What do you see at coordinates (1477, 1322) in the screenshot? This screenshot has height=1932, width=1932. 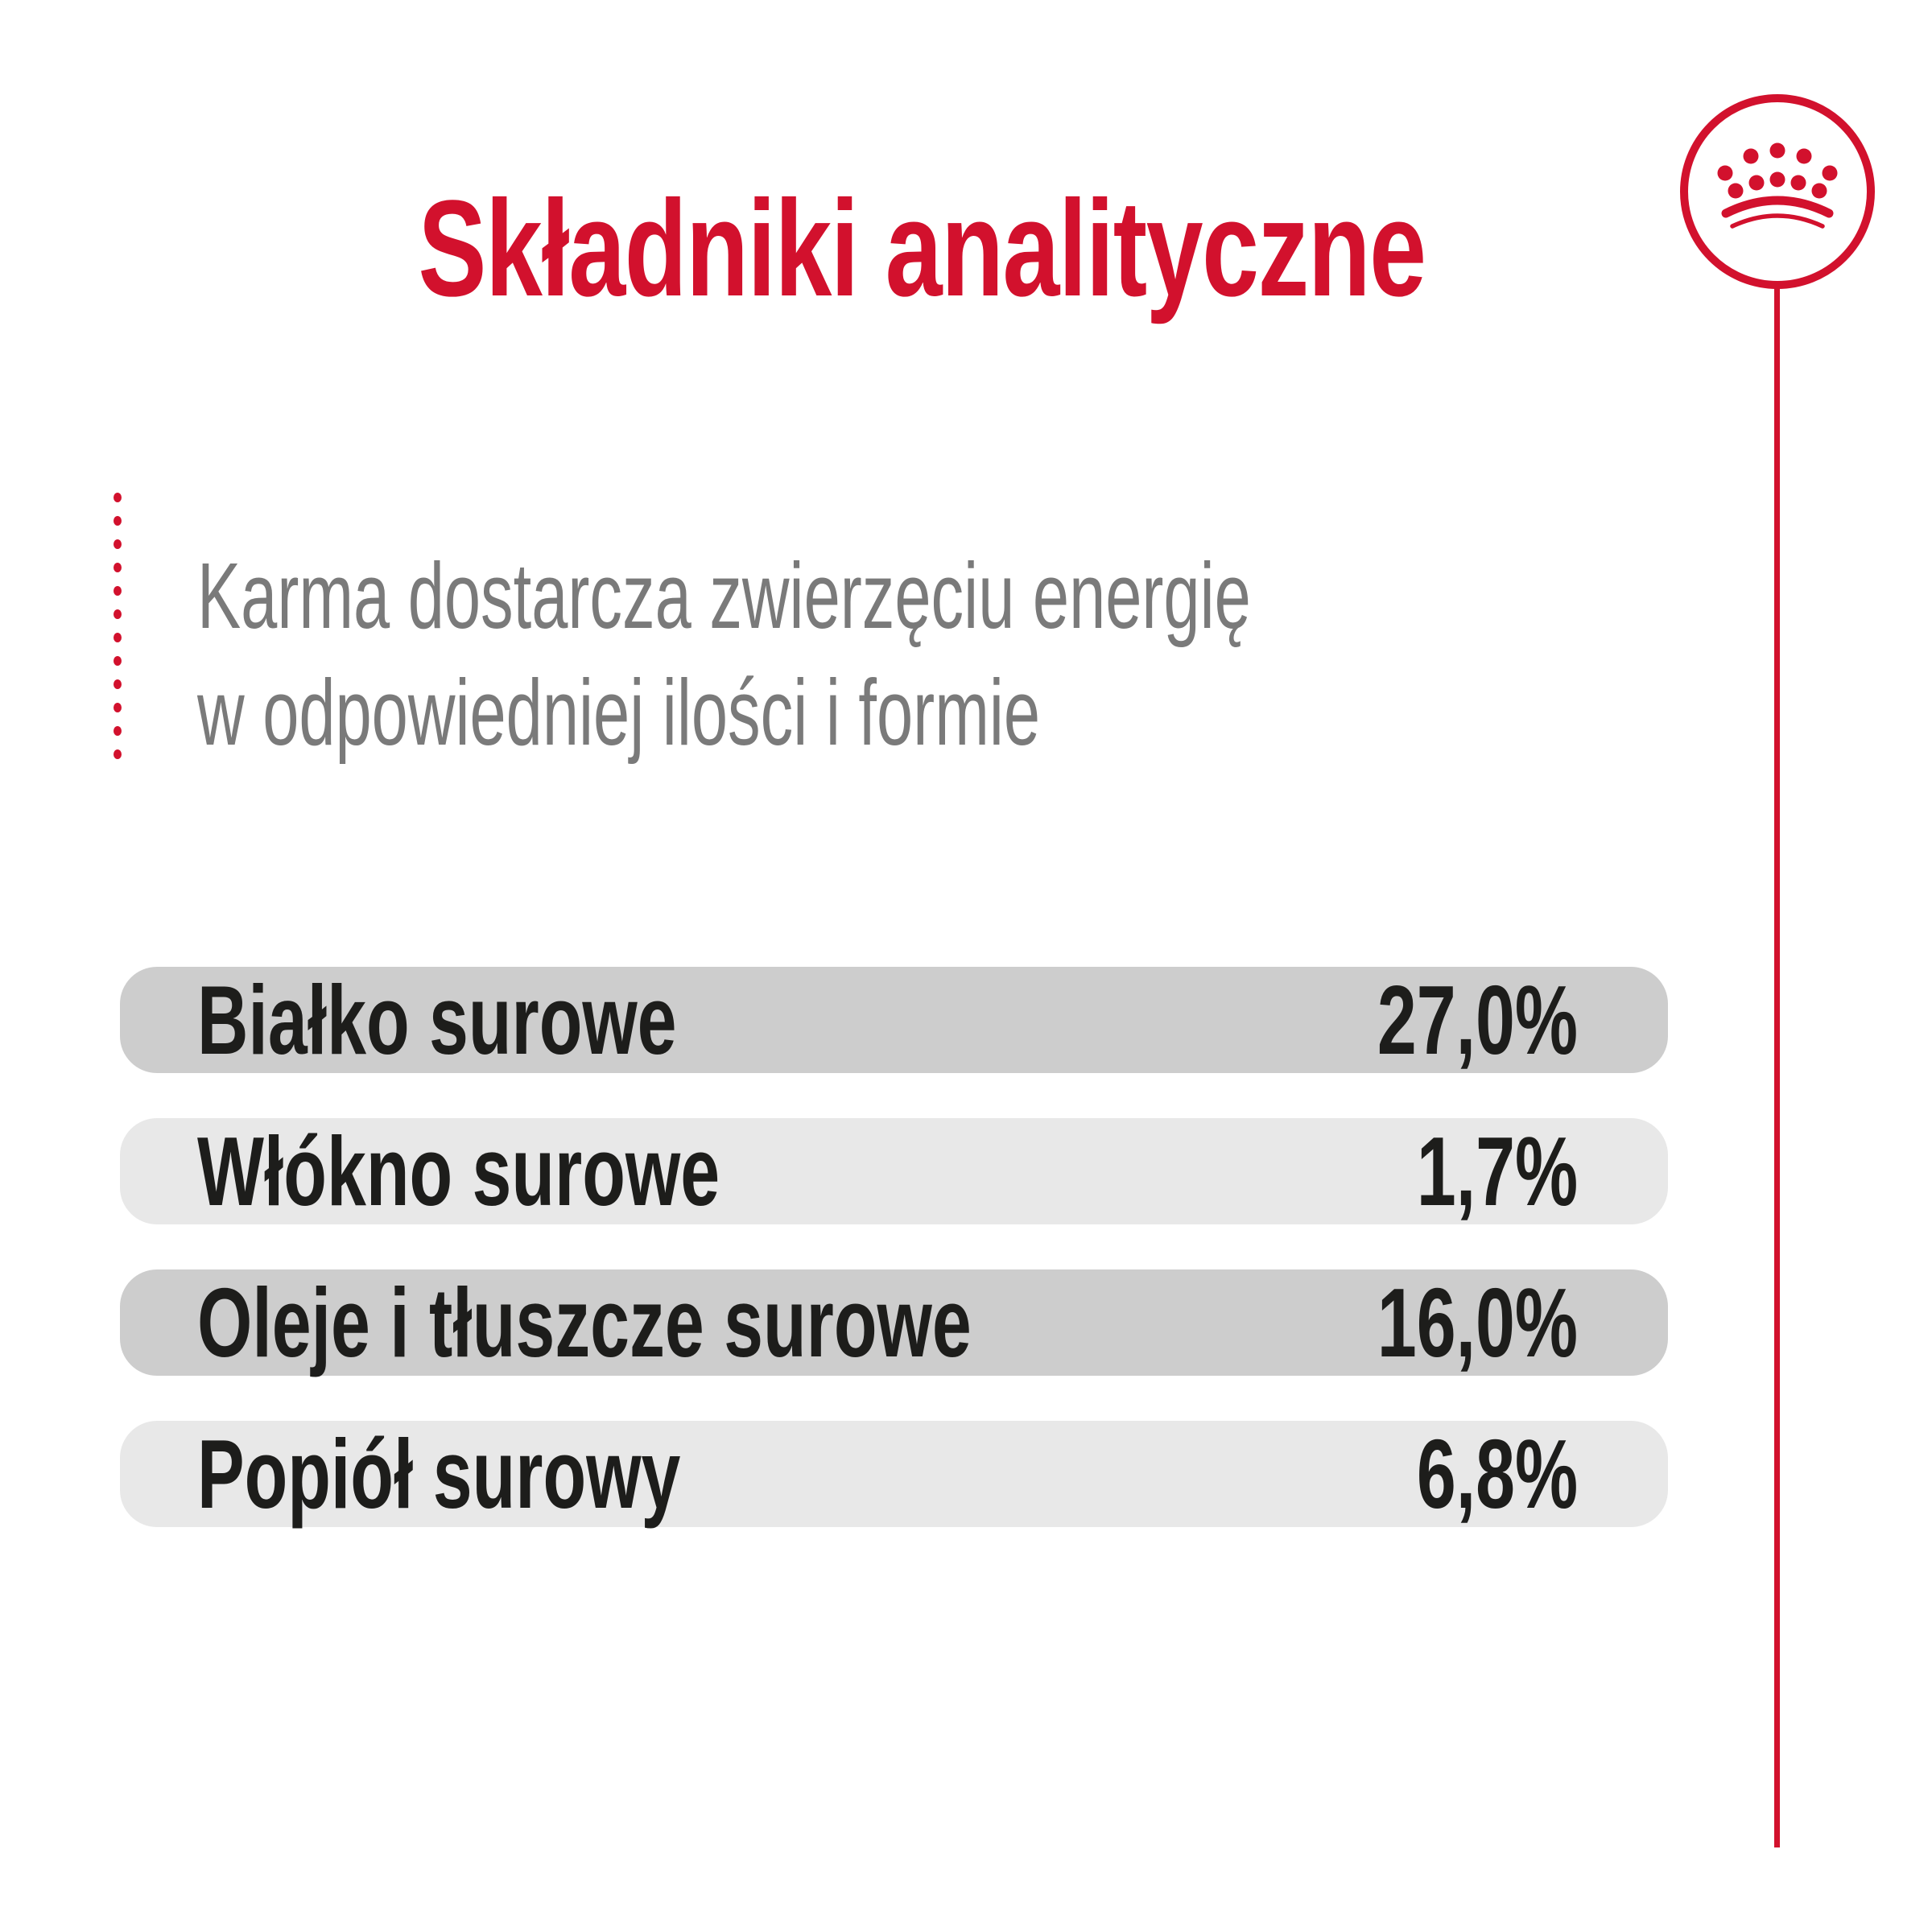 I see `row-value: 16,0%` at bounding box center [1477, 1322].